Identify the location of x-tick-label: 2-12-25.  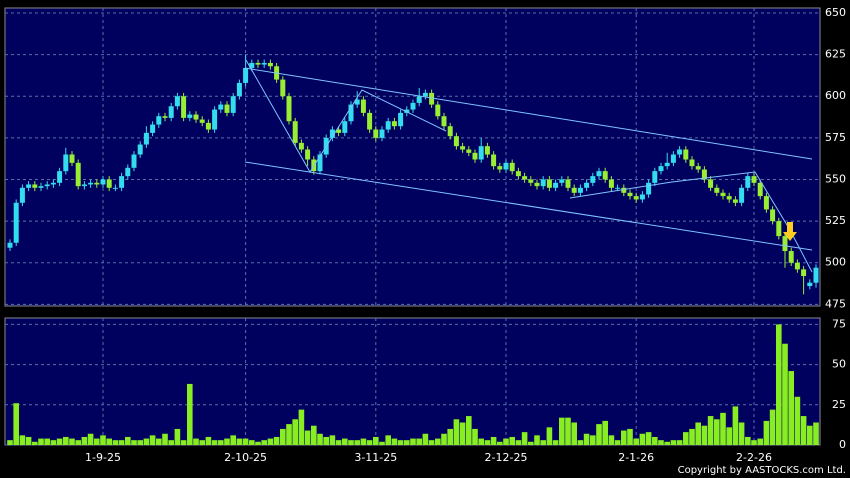
(506, 457).